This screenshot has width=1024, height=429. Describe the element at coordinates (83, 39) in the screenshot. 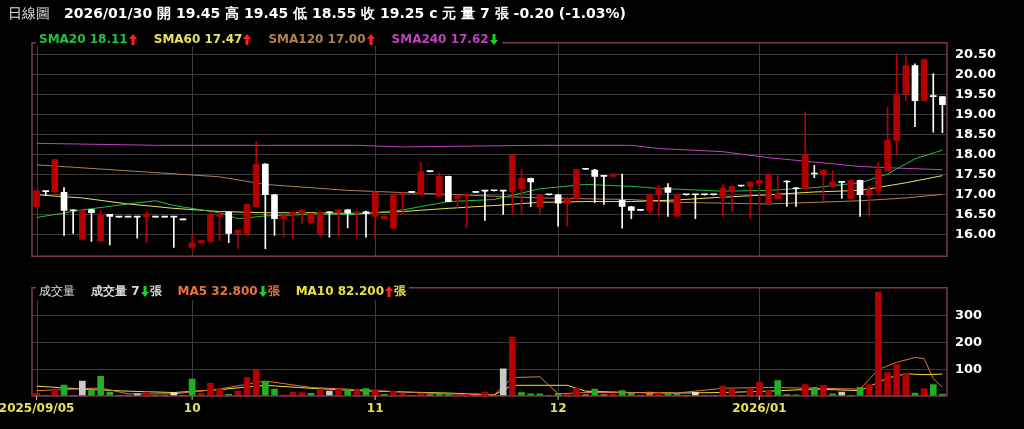

I see `text: SMA20 18.11` at that location.